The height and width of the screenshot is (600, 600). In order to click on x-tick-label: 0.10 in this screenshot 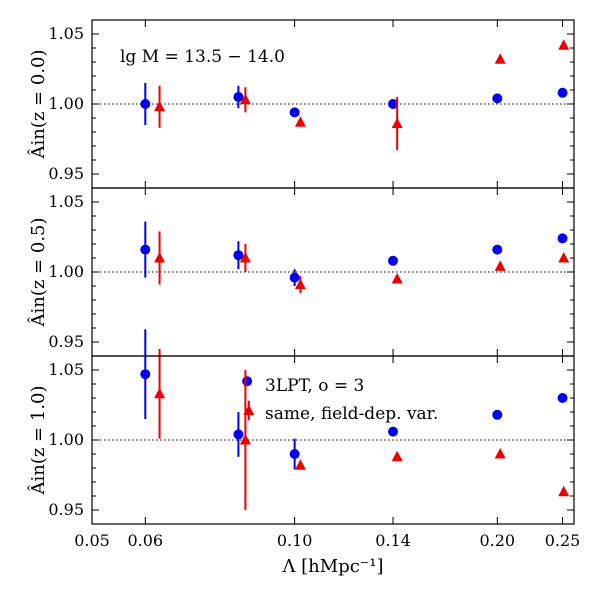, I will do `click(295, 540)`.